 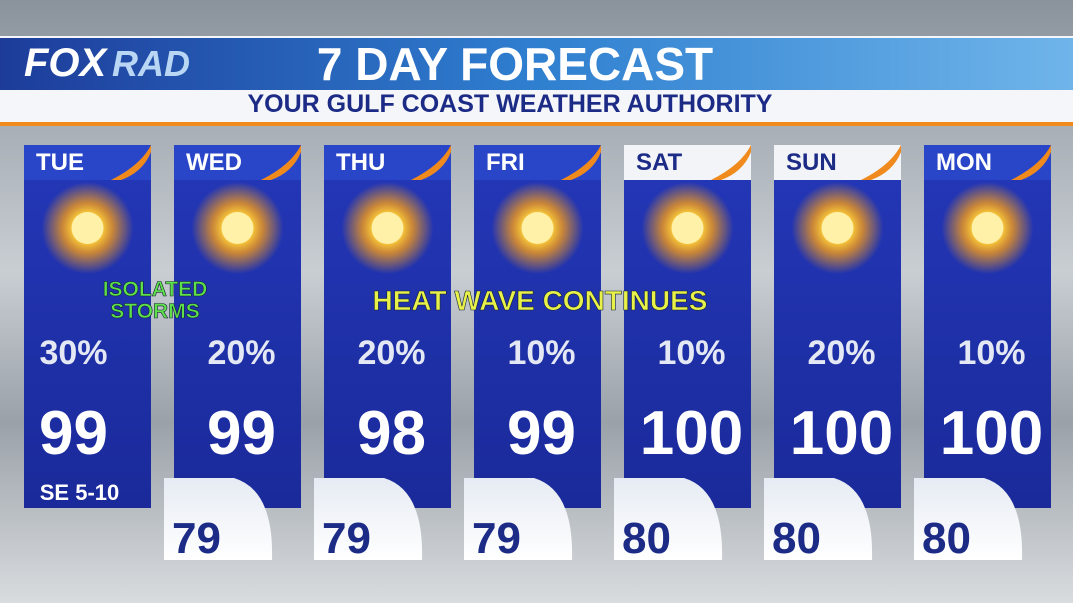 What do you see at coordinates (515, 64) in the screenshot?
I see `title: 7 DAY FORECAST` at bounding box center [515, 64].